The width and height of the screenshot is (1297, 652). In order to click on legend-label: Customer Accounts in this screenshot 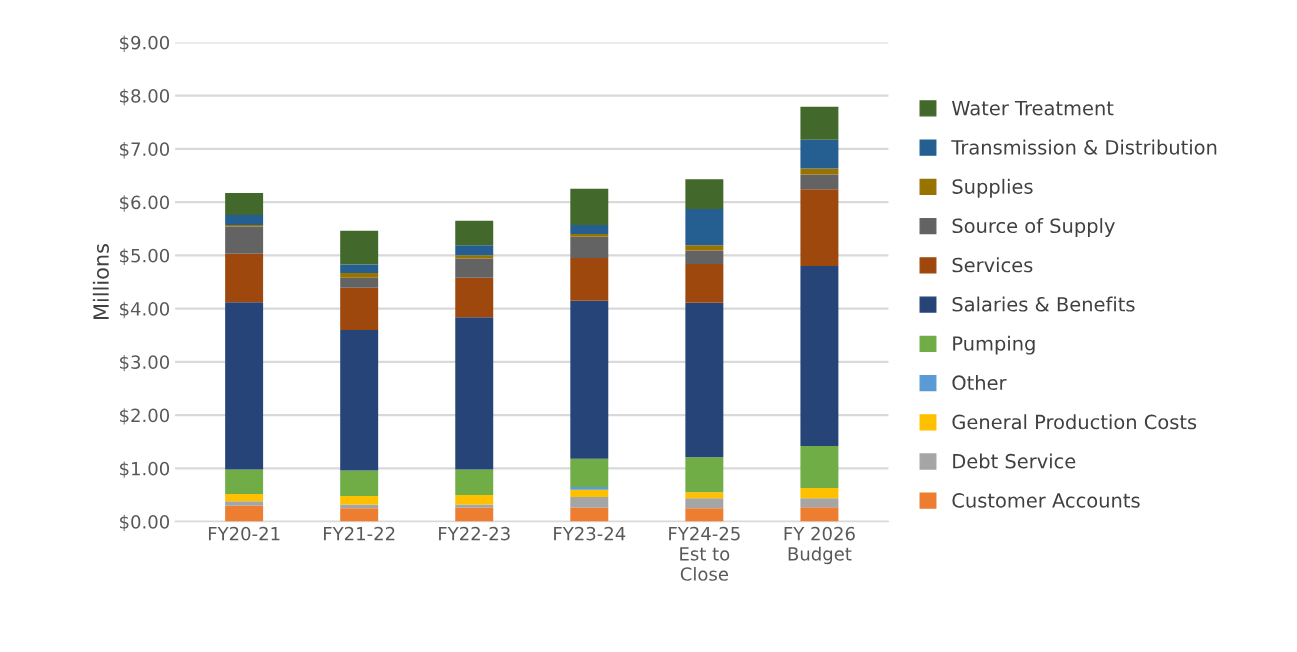, I will do `click(1046, 500)`.